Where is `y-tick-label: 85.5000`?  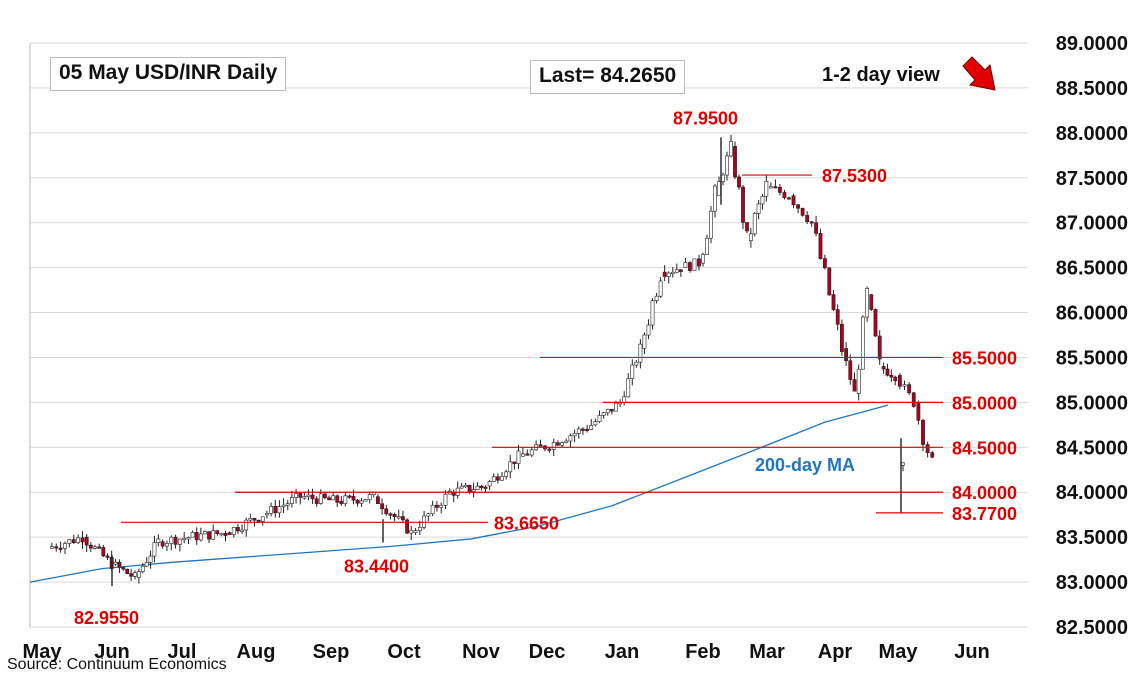
y-tick-label: 85.5000 is located at coordinates (1092, 358).